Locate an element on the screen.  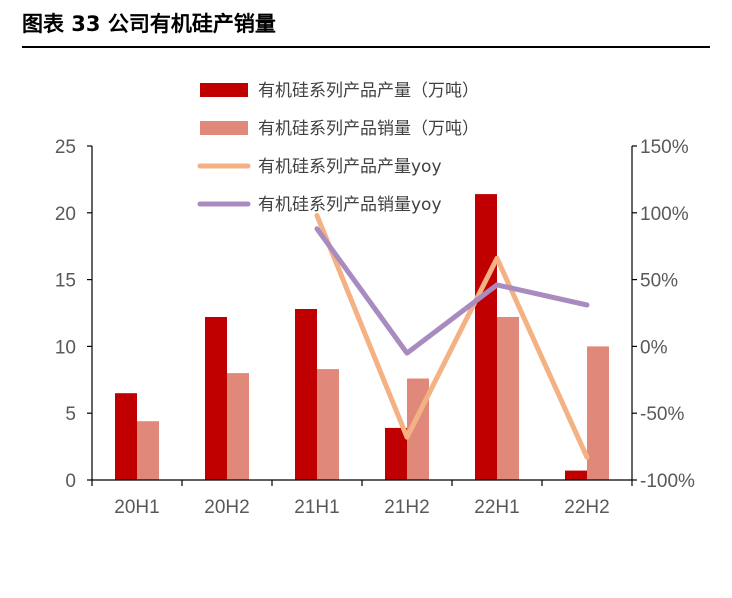
figure-title: 图表 33 公司有机硅产销量 is located at coordinates (149, 24).